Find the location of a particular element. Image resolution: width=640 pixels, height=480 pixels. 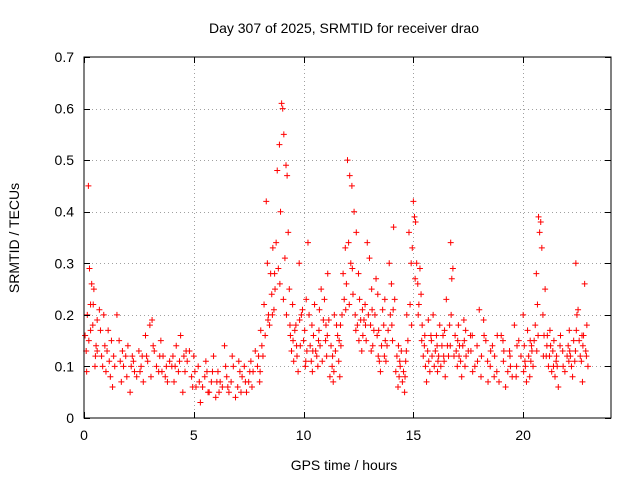

y-tick-label: 0.2 is located at coordinates (65, 315).